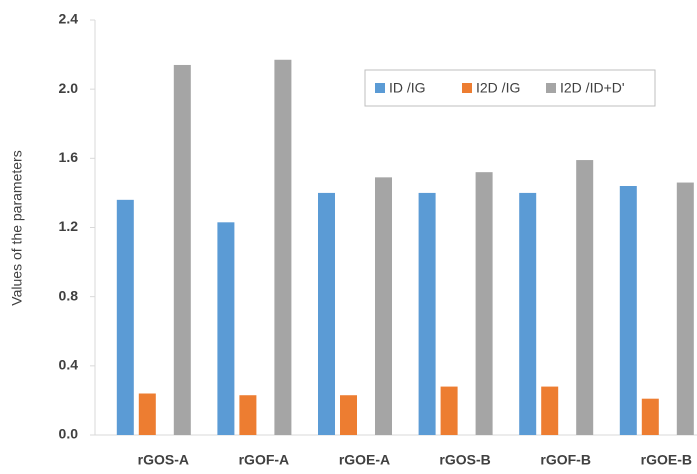  I want to click on x-tick-label: rGOF-B, so click(565, 460).